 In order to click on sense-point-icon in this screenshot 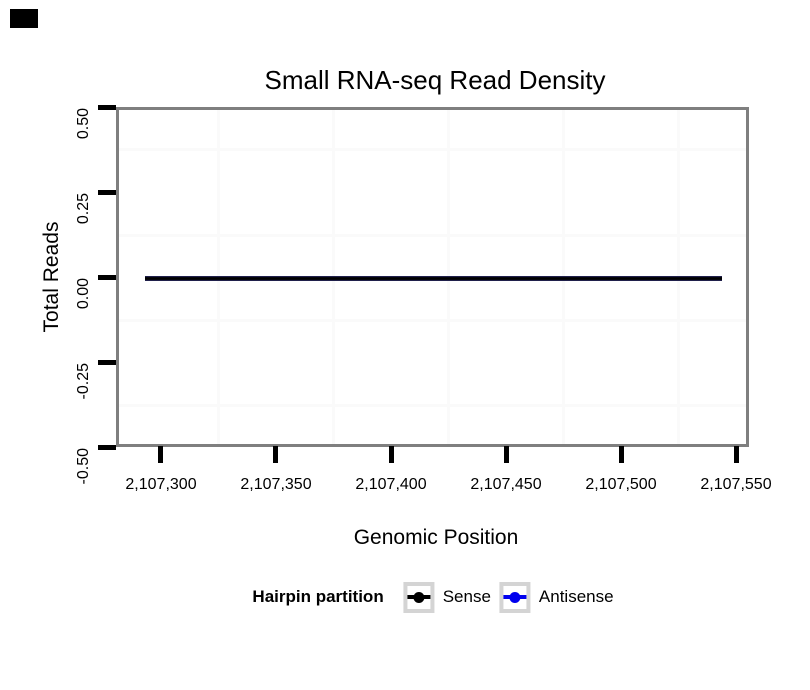, I will do `click(419, 597)`.